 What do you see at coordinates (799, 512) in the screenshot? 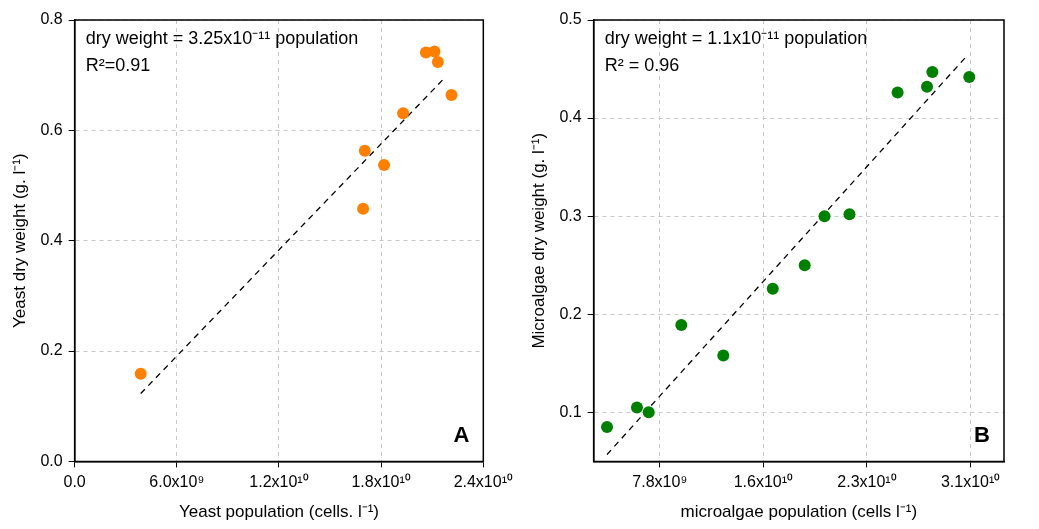
I see `x-axis-title: microalgae population (cells l⁻¹)` at bounding box center [799, 512].